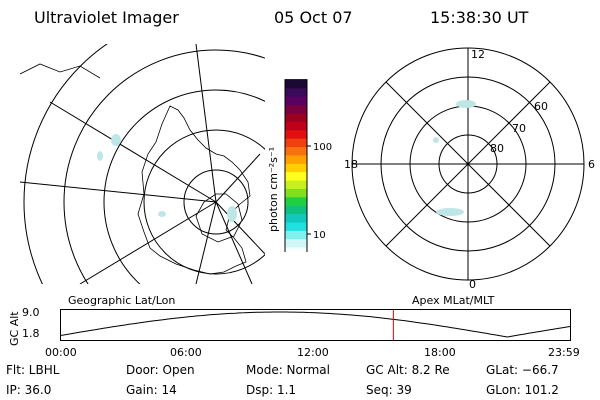  Describe the element at coordinates (319, 235) in the screenshot. I see `colorbar-tick: 10` at that location.